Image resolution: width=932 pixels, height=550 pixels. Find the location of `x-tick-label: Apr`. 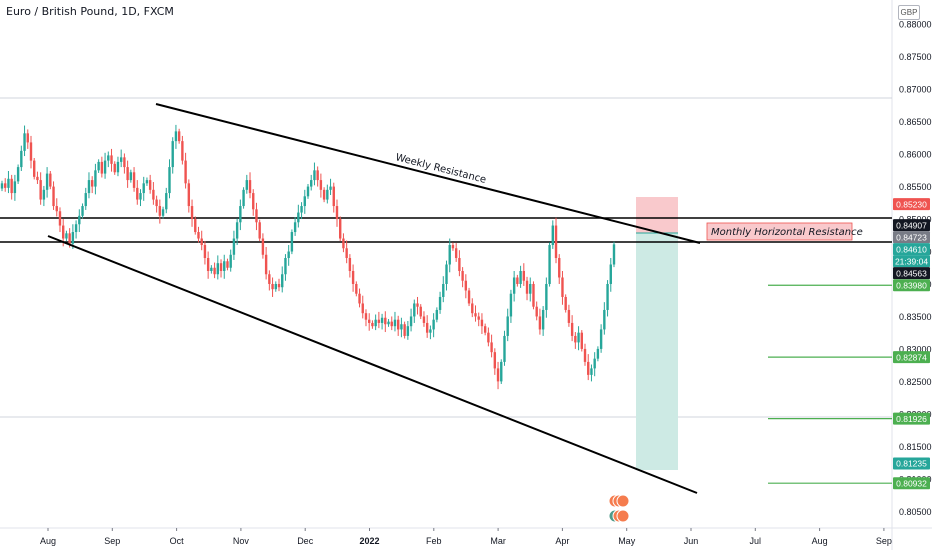

x-tick-label: Apr is located at coordinates (562, 541).